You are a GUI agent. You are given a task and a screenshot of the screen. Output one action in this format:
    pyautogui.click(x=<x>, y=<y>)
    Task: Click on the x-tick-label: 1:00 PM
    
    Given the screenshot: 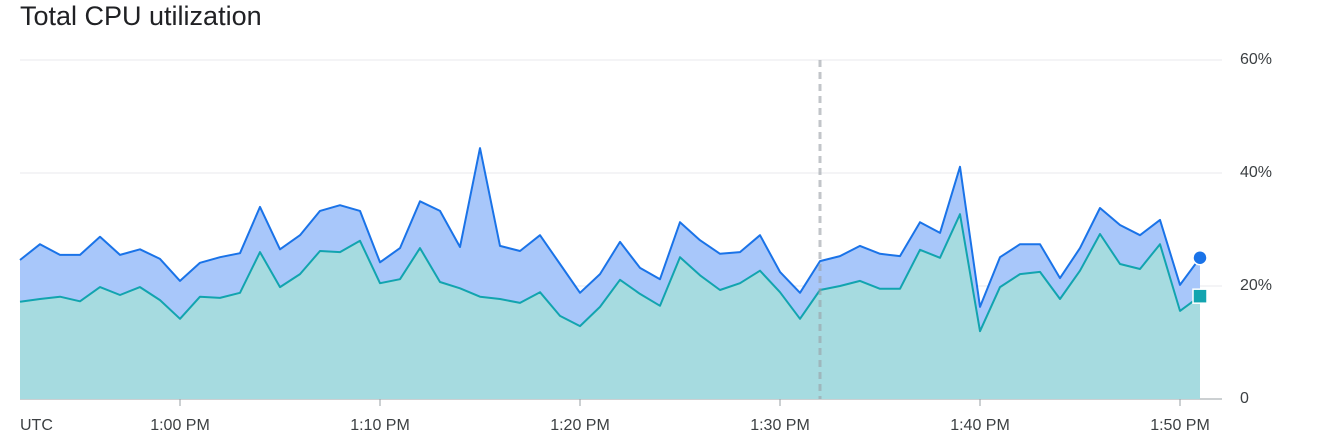 What is the action you would take?
    pyautogui.click(x=180, y=425)
    